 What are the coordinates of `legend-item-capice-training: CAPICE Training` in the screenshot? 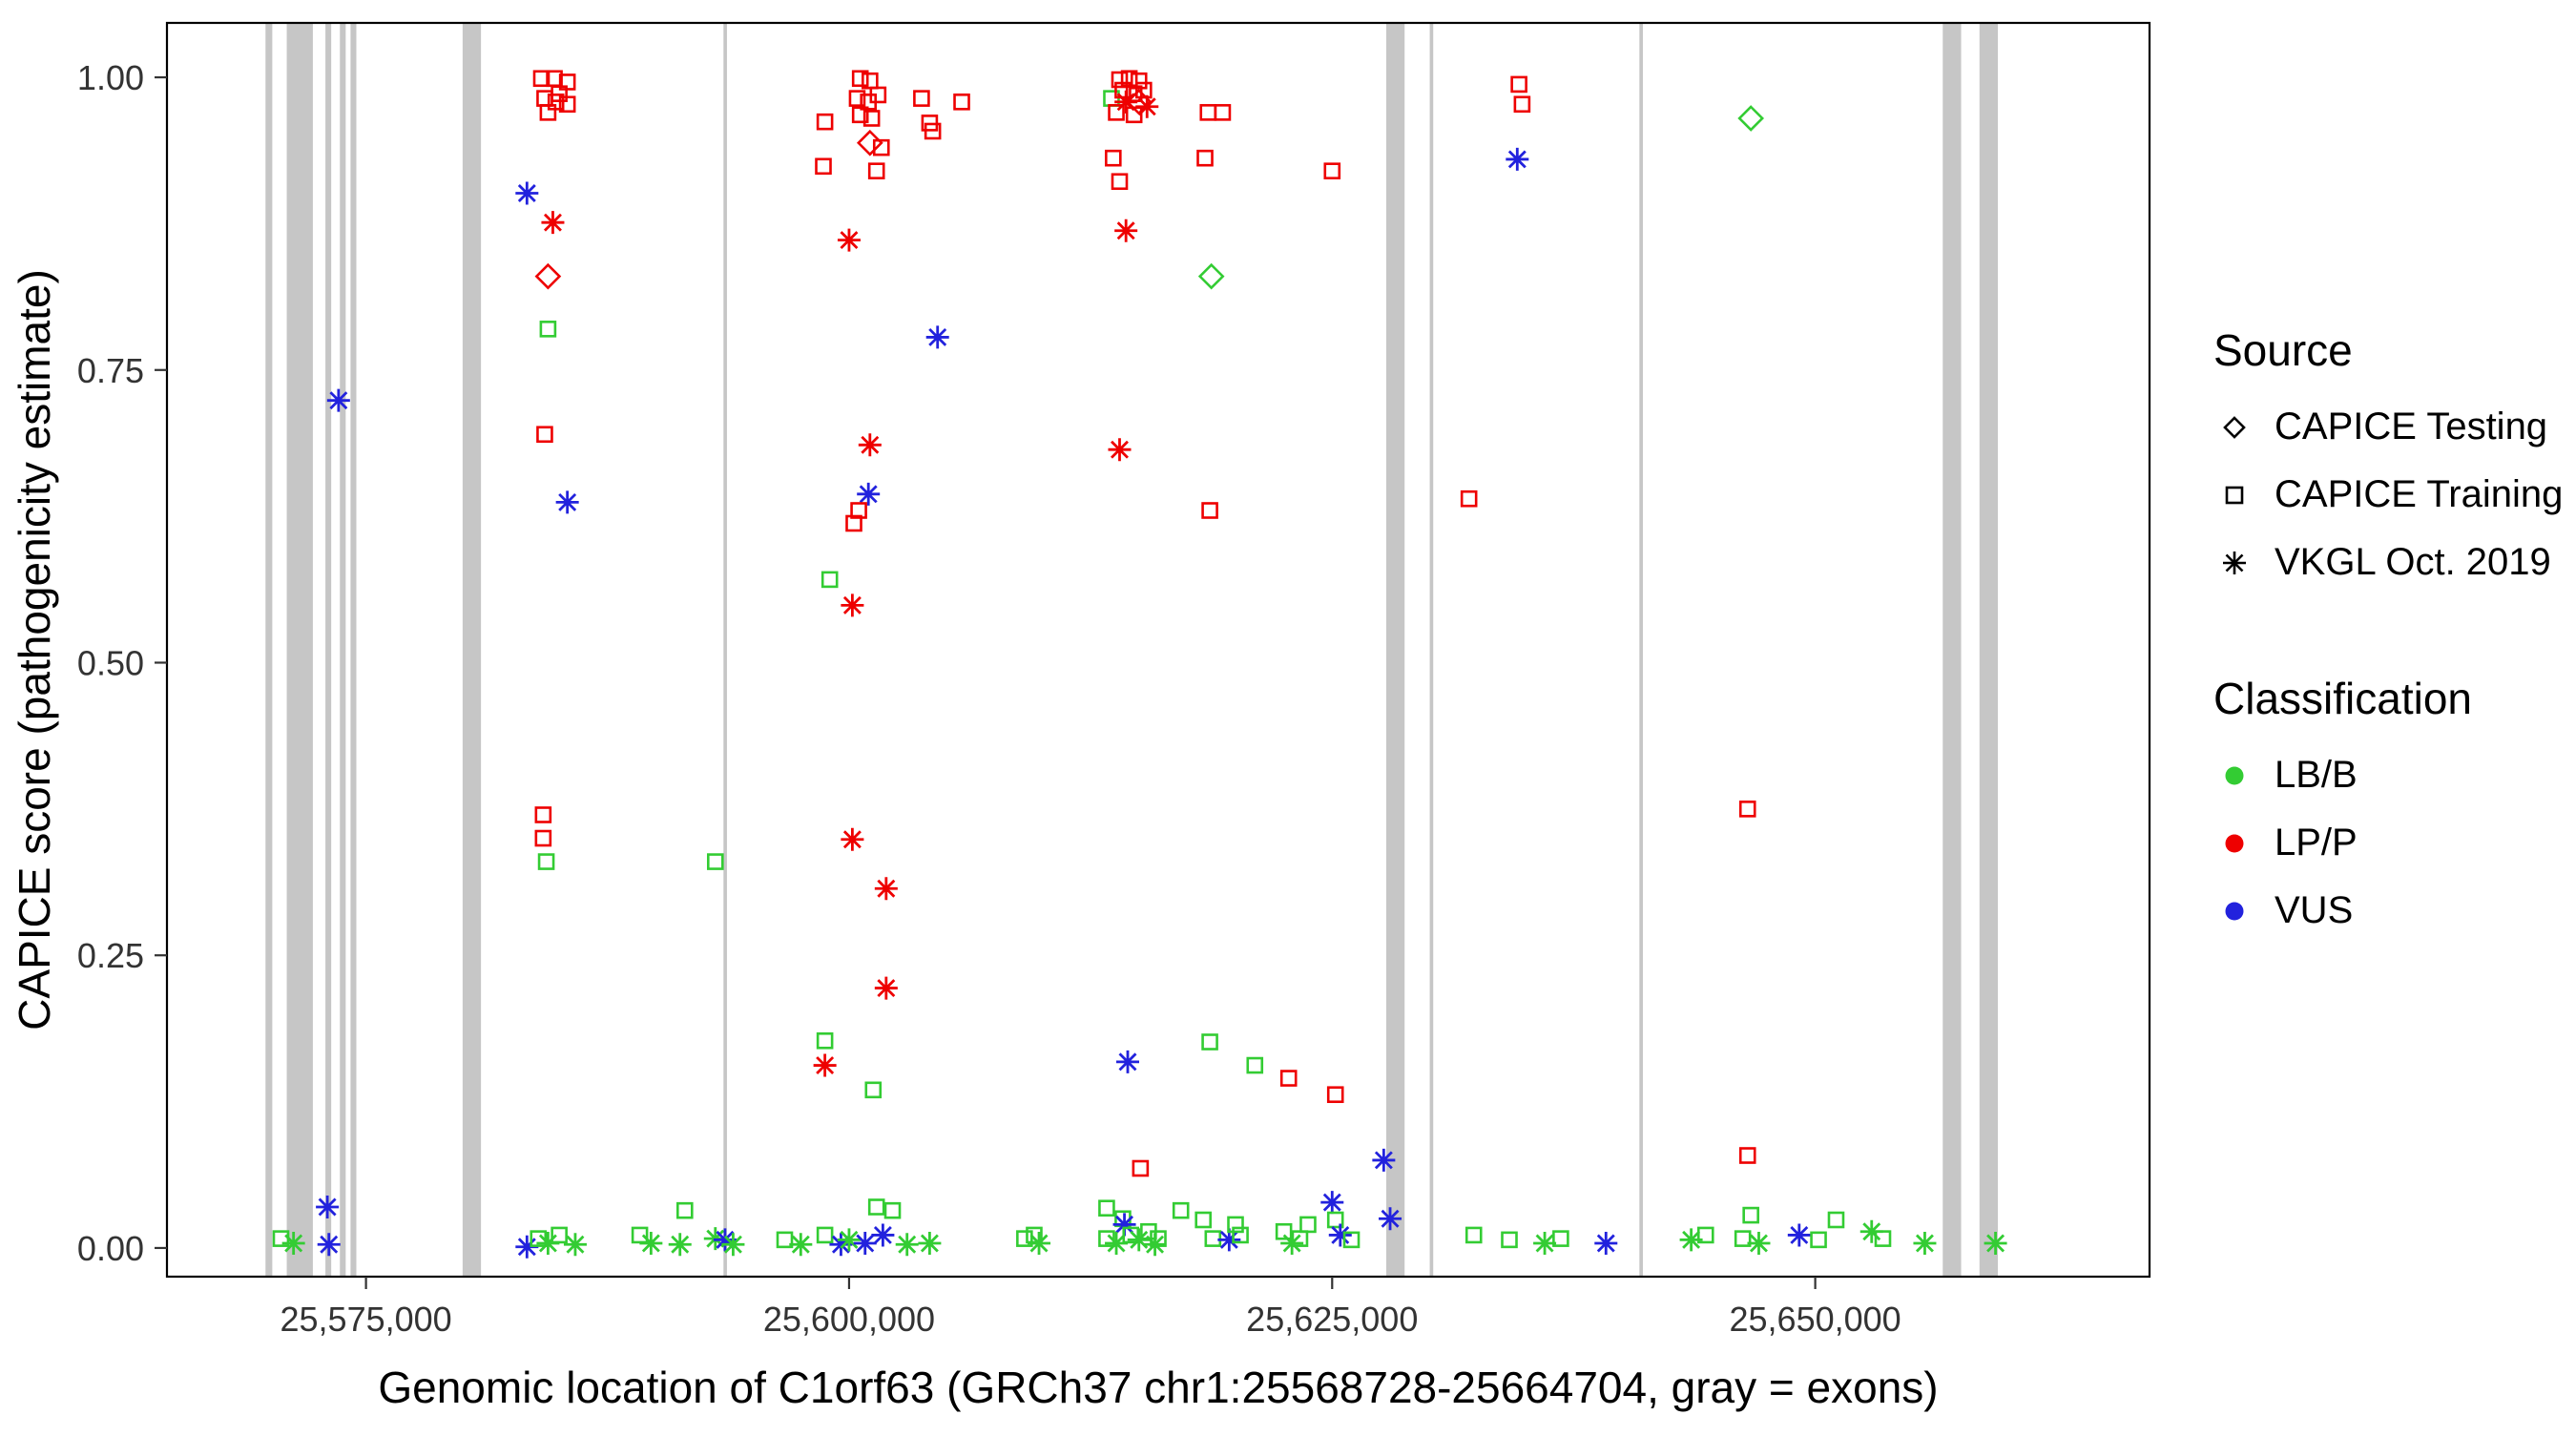 It's located at (2389, 495).